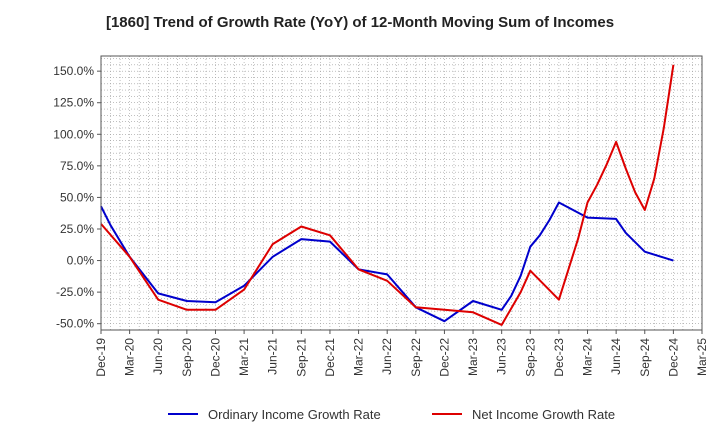 This screenshot has width=720, height=440. What do you see at coordinates (244, 357) in the screenshot?
I see `x-tick-label: Mar-21` at bounding box center [244, 357].